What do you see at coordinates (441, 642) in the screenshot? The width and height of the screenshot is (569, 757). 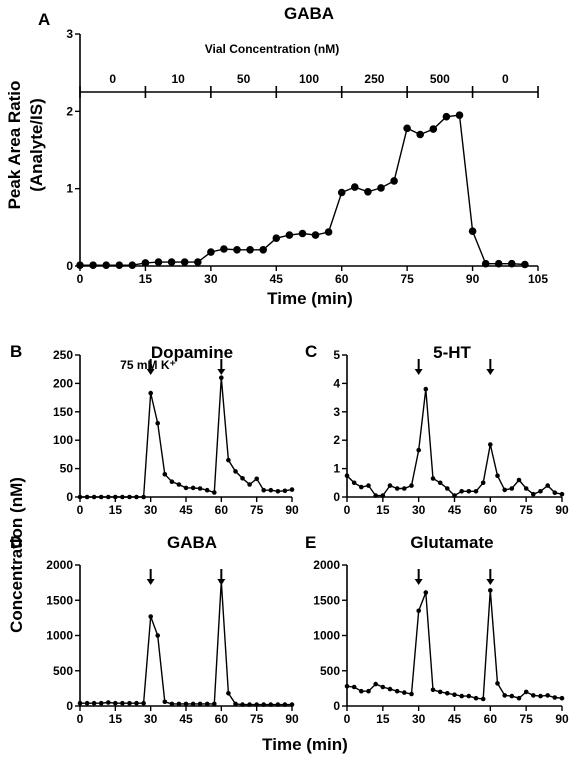 I see `panel-e-plot: 0 500 1000 1500 2000 0 15 30 45 60 75 90` at bounding box center [441, 642].